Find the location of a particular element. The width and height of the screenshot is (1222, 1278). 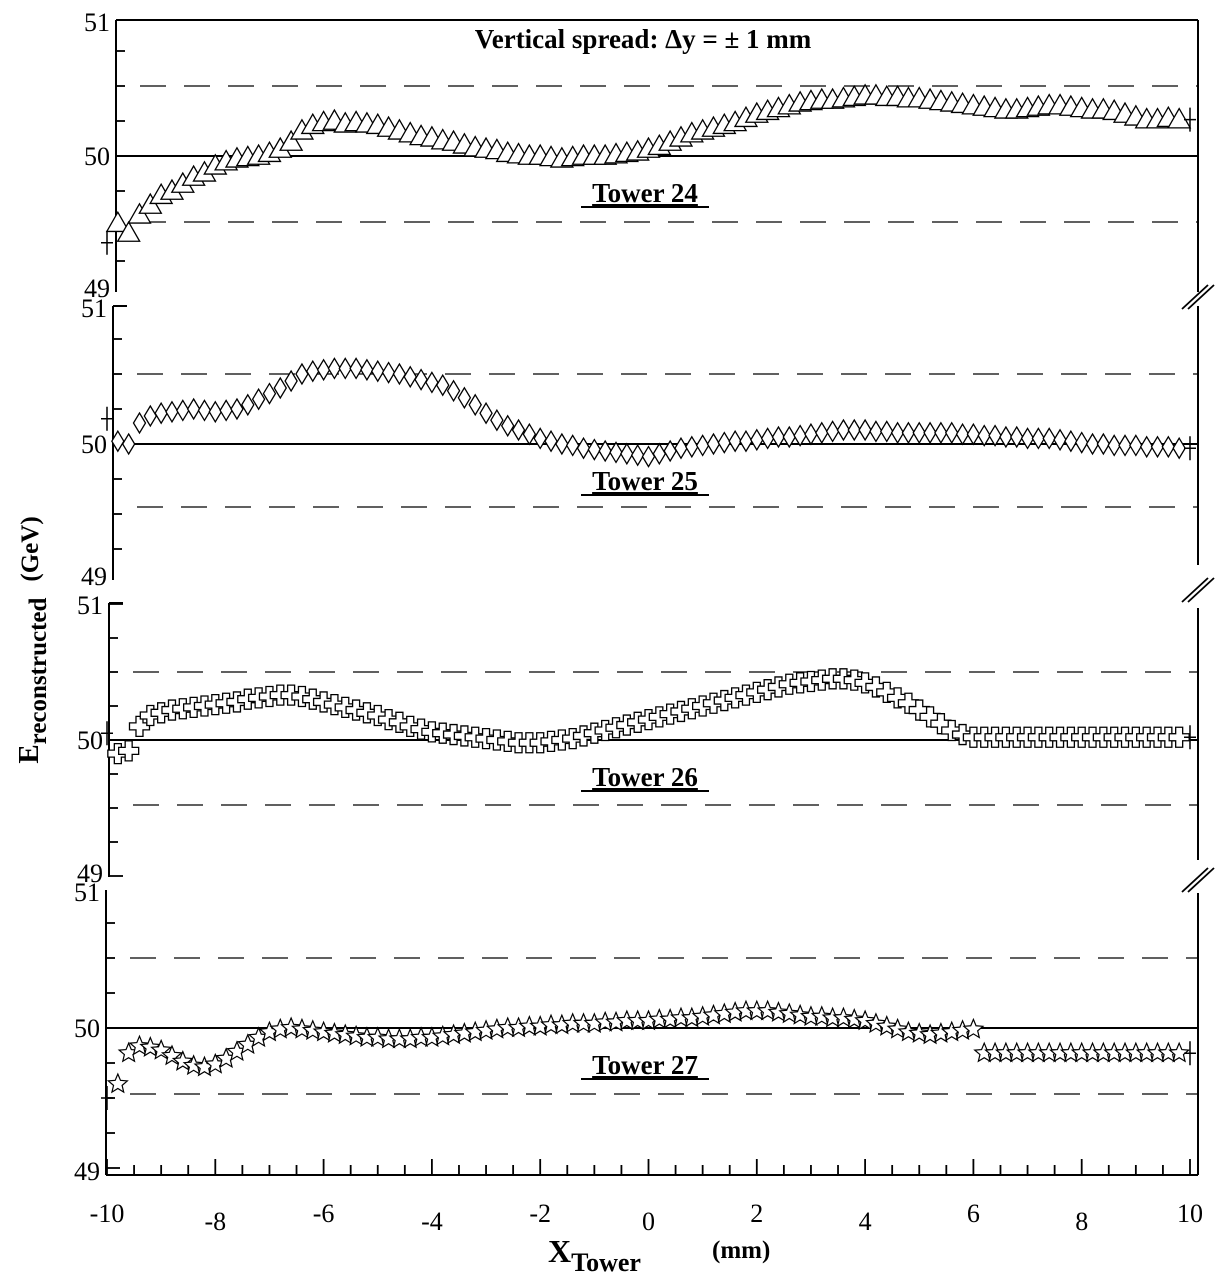

panel-label: Tower 25 is located at coordinates (645, 481).